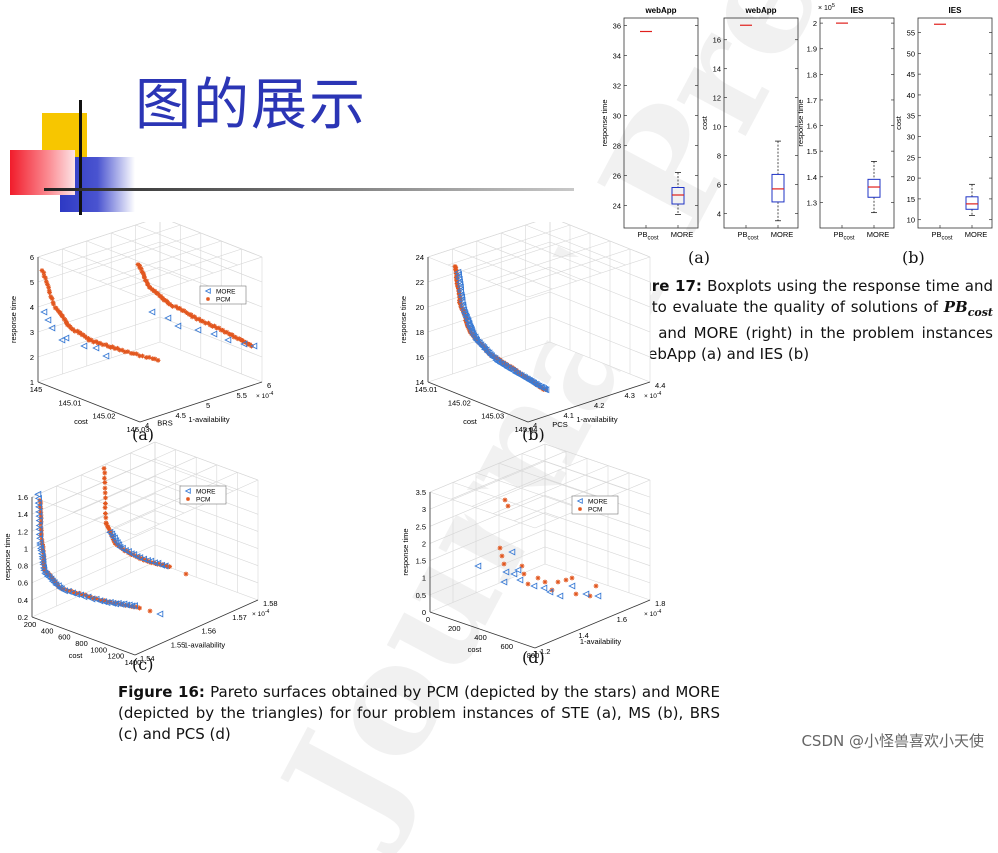 The image size is (998, 853). Describe the element at coordinates (533, 657) in the screenshot. I see `fig16-sub-d: (d)` at that location.